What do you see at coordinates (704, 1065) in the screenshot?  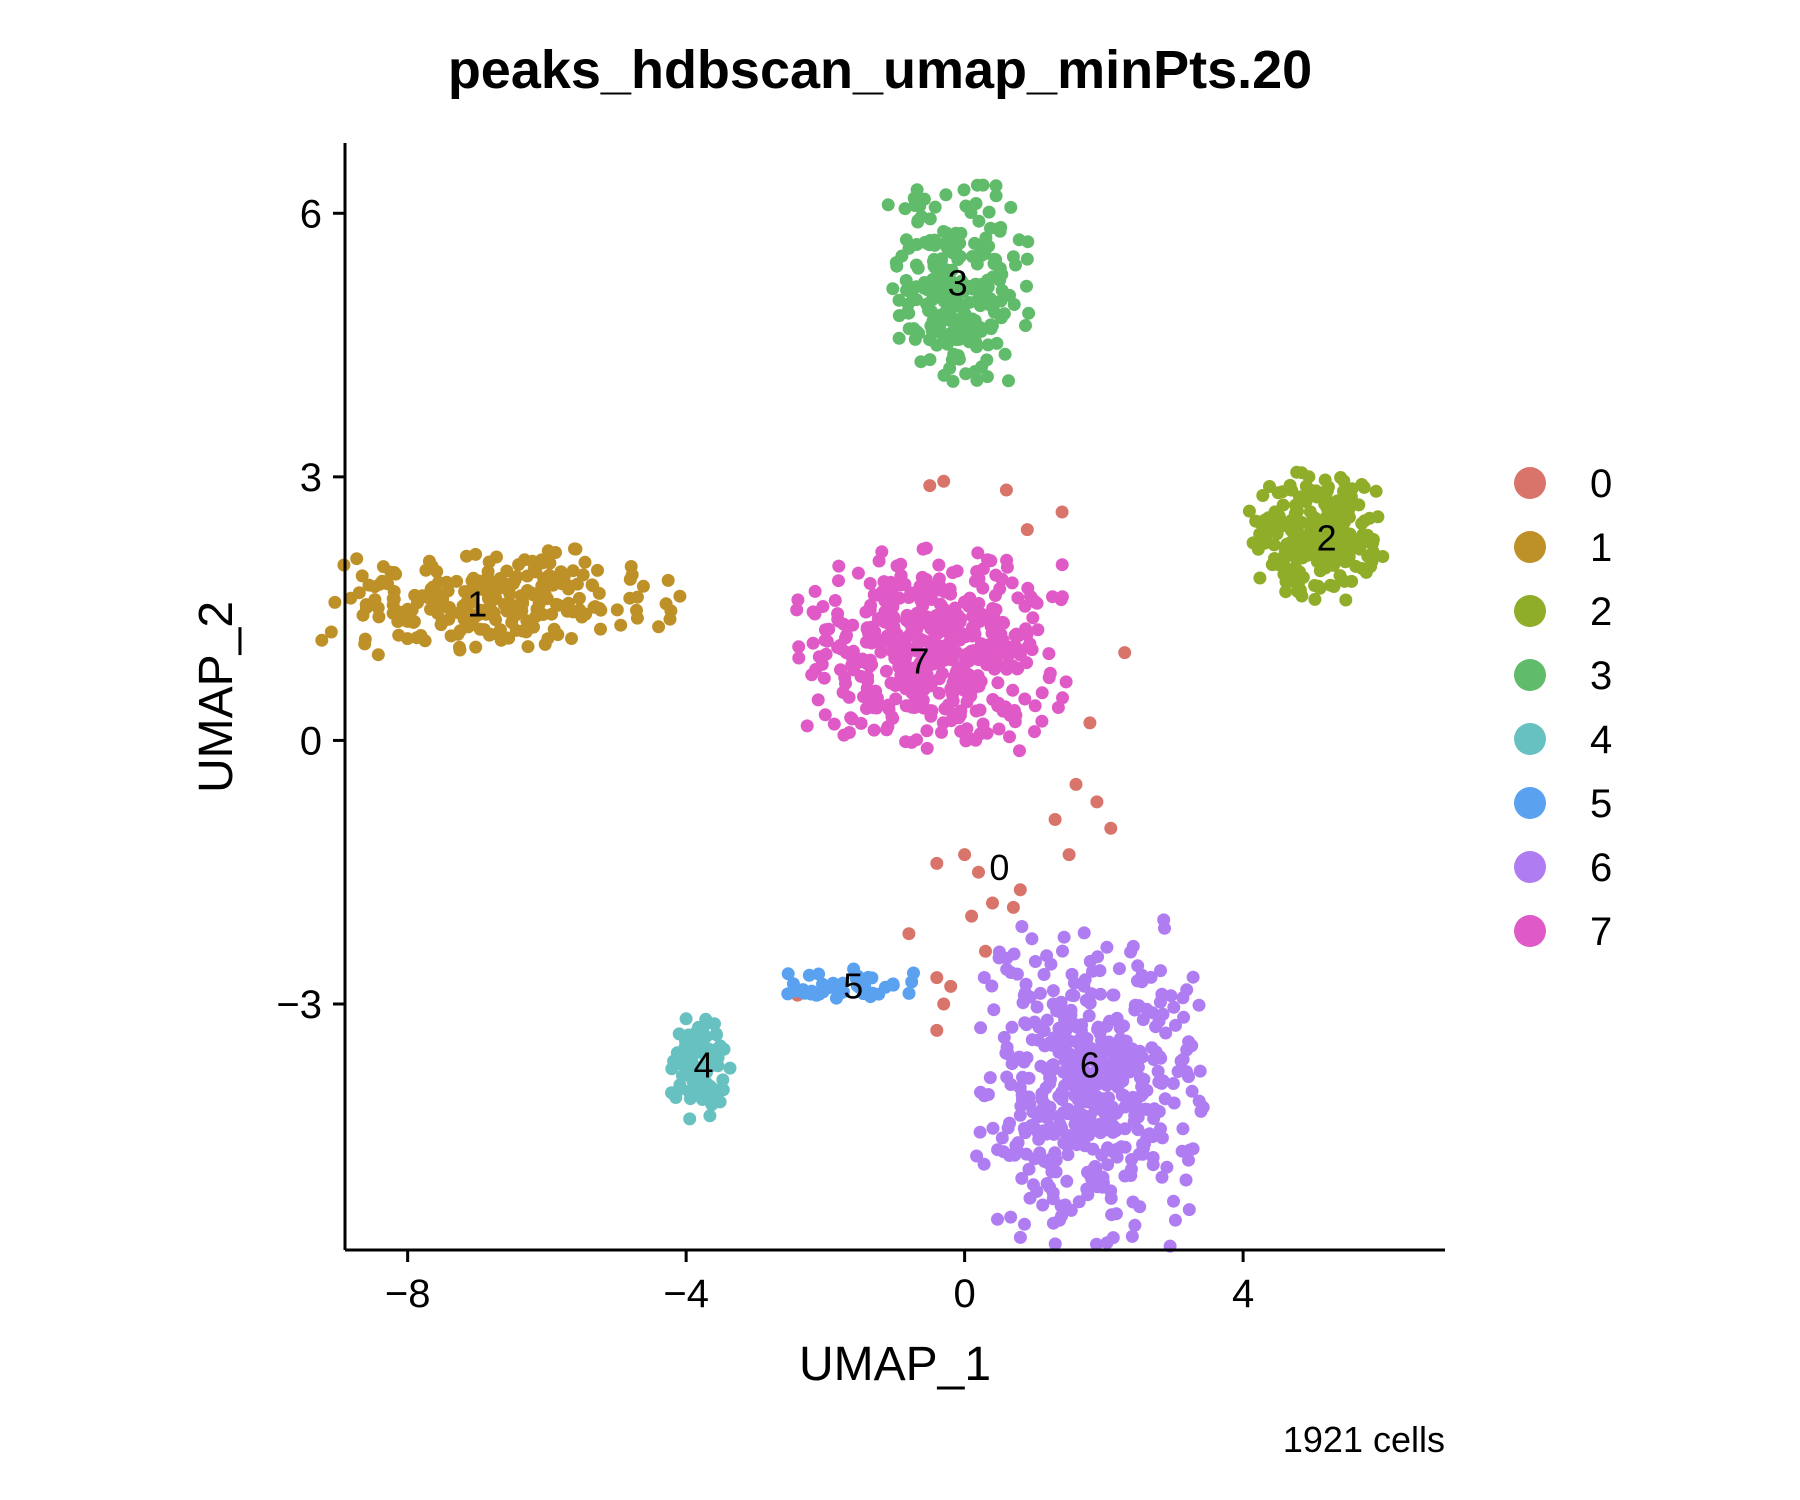 I see `cluster-label-4: 4` at bounding box center [704, 1065].